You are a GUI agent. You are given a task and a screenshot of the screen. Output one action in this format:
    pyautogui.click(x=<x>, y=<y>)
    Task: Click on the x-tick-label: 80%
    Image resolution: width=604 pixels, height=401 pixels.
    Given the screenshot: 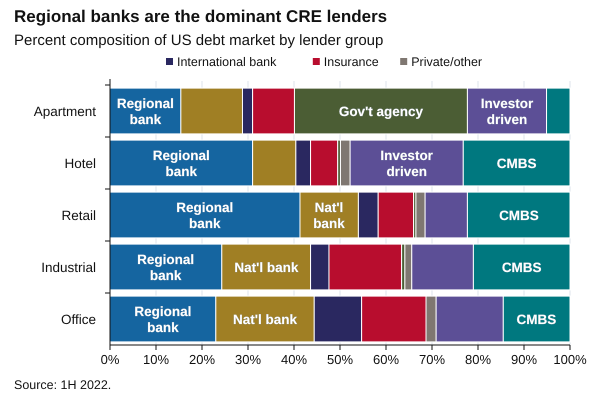 What is the action you would take?
    pyautogui.click(x=478, y=359)
    